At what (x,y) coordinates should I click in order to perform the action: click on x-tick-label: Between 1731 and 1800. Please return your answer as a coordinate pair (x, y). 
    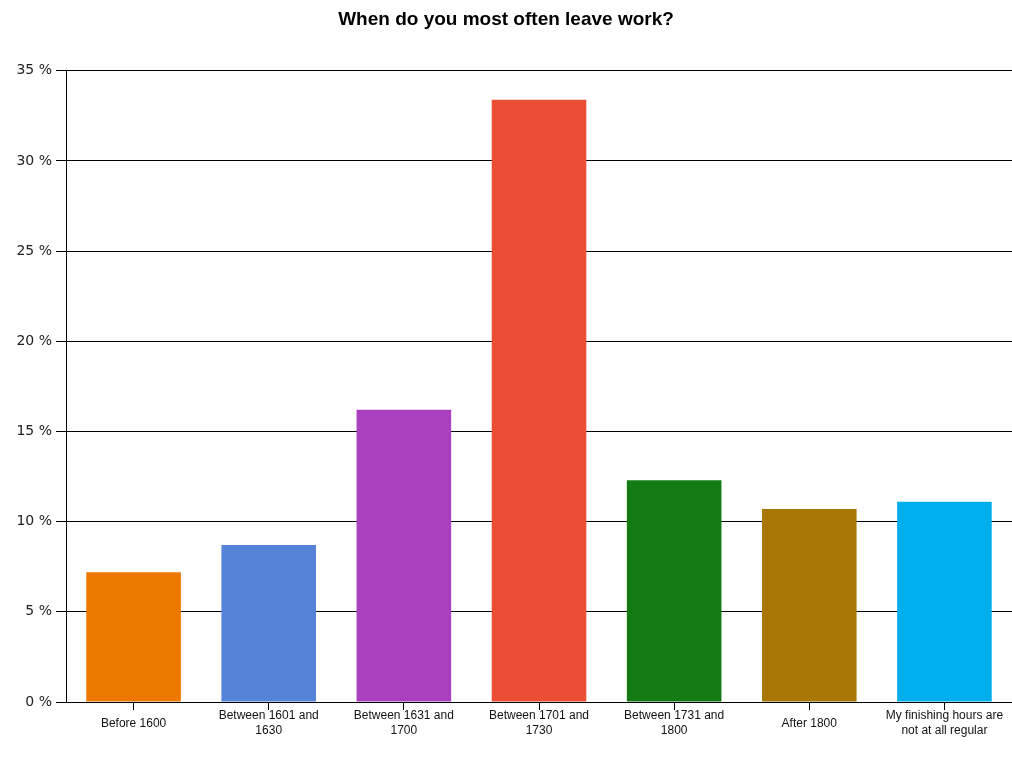
    Looking at the image, I should click on (674, 723).